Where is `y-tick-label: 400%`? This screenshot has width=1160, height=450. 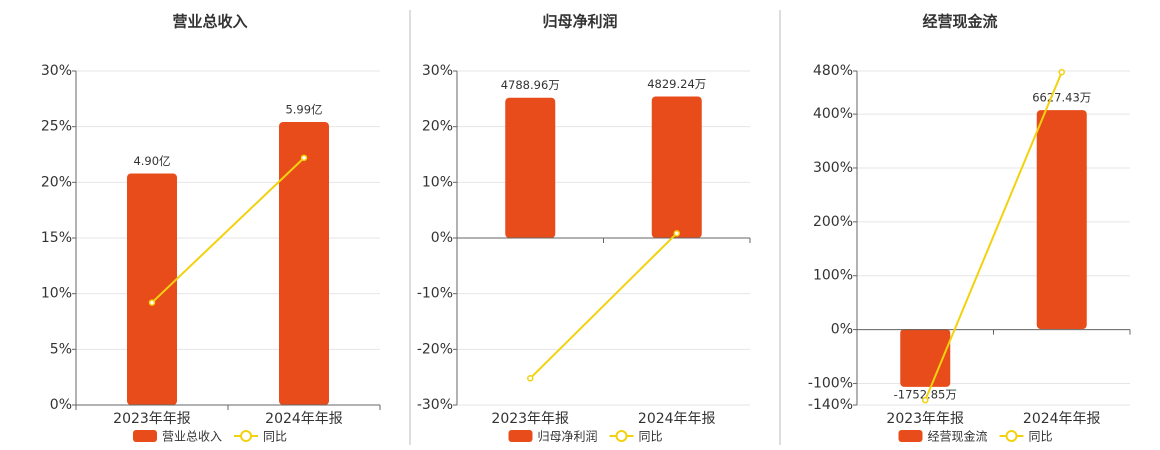 y-tick-label: 400% is located at coordinates (833, 114).